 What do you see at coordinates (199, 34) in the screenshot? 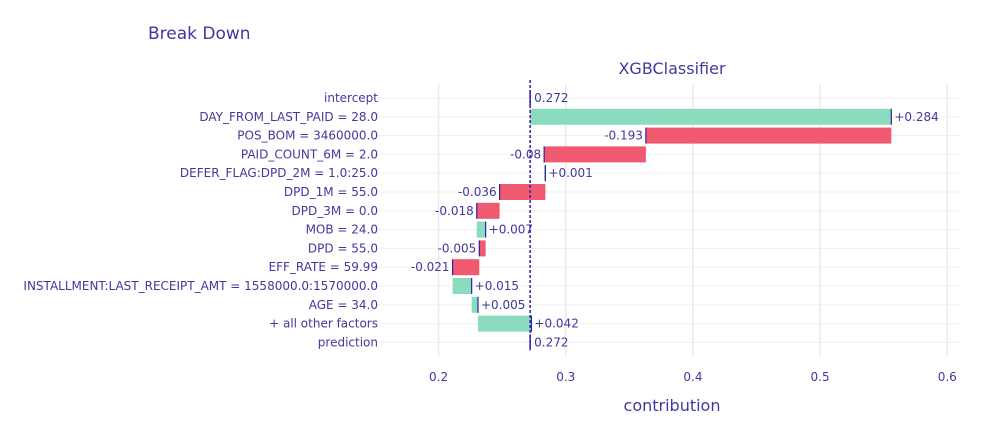
I see `chart-title: Break Down` at bounding box center [199, 34].